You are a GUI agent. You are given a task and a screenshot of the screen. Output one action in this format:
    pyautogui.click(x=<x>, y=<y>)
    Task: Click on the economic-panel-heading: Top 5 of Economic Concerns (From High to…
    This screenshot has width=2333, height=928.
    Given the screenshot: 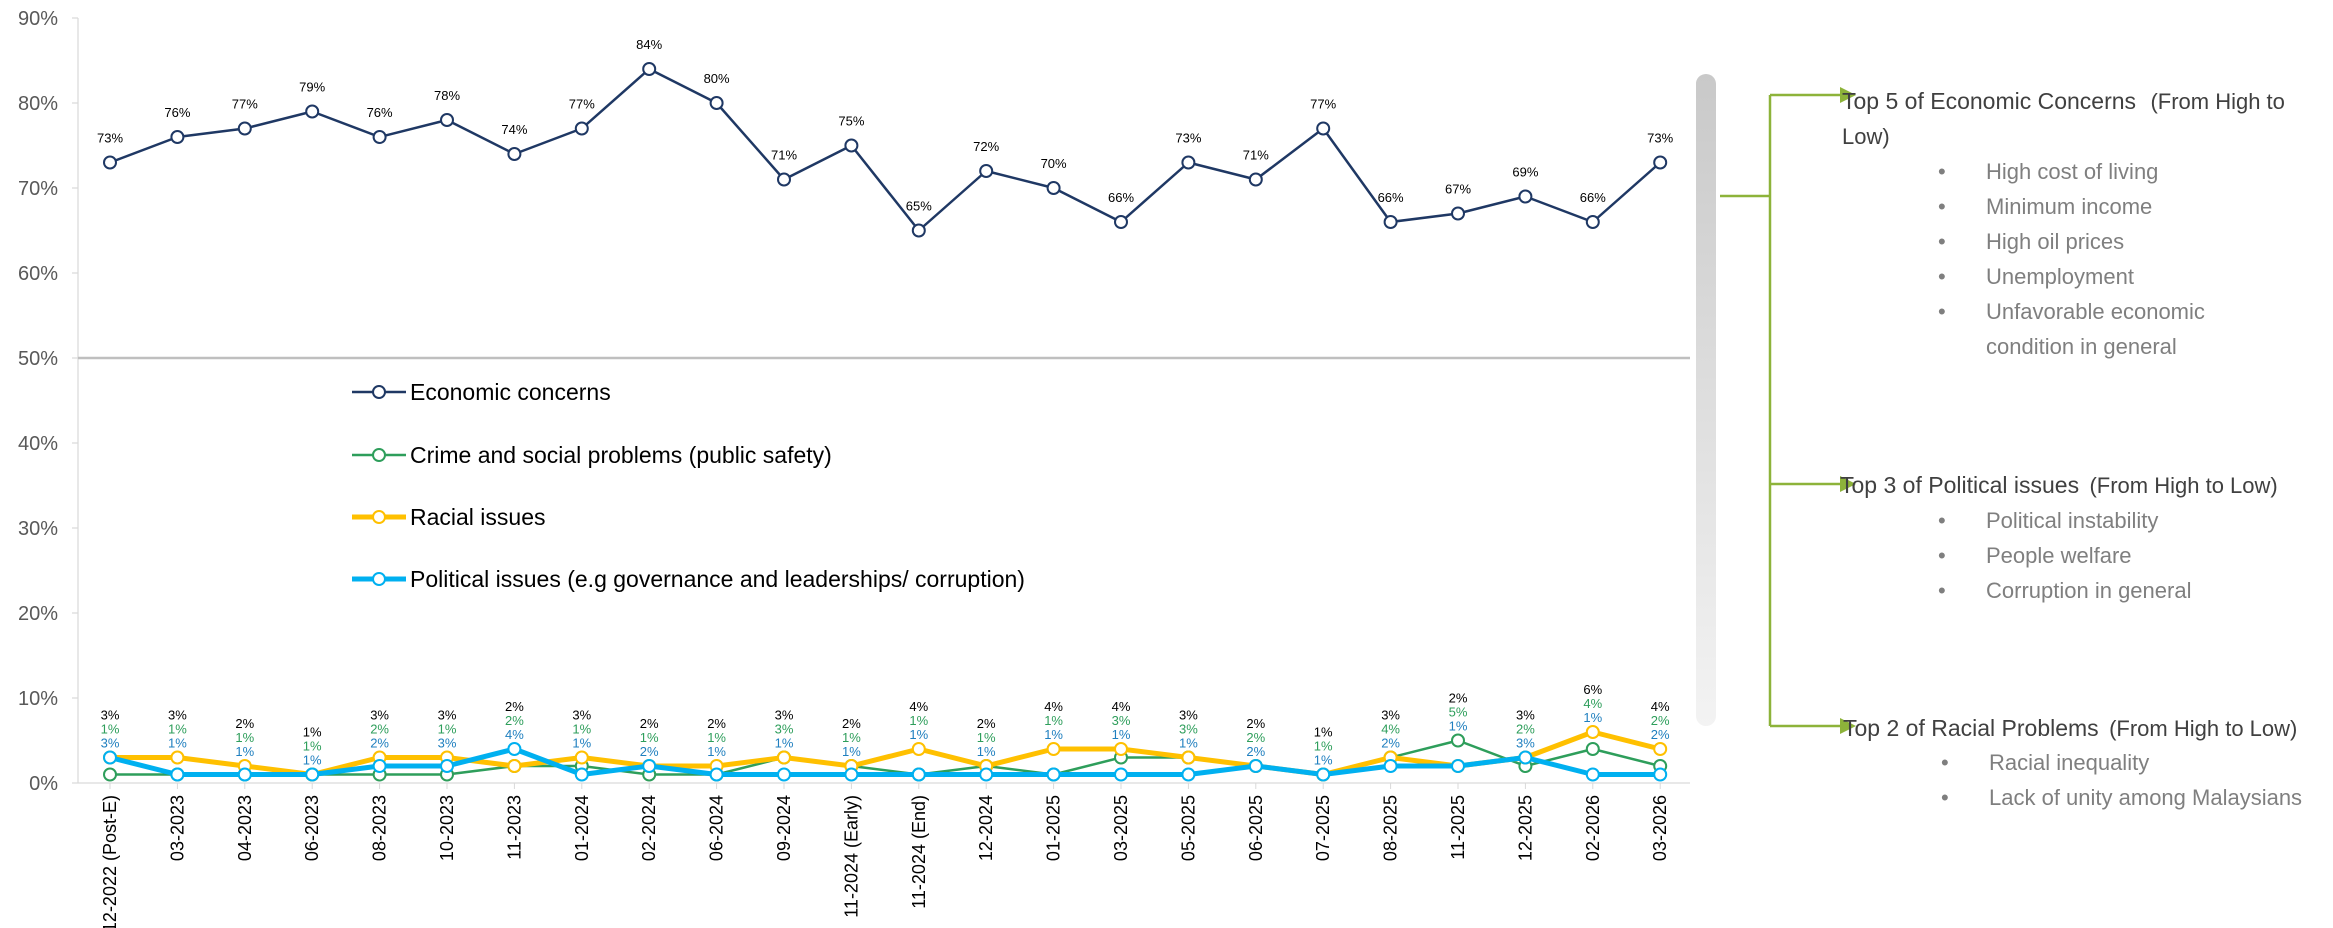 What is the action you would take?
    pyautogui.click(x=2082, y=119)
    